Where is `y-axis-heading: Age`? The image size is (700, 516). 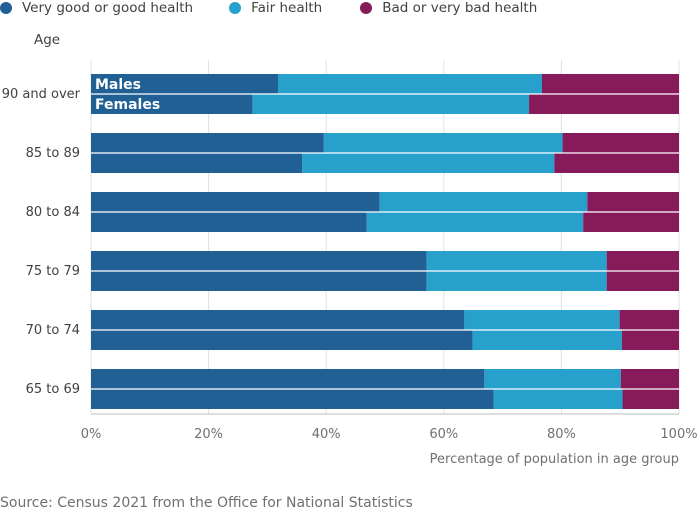 y-axis-heading: Age is located at coordinates (47, 40).